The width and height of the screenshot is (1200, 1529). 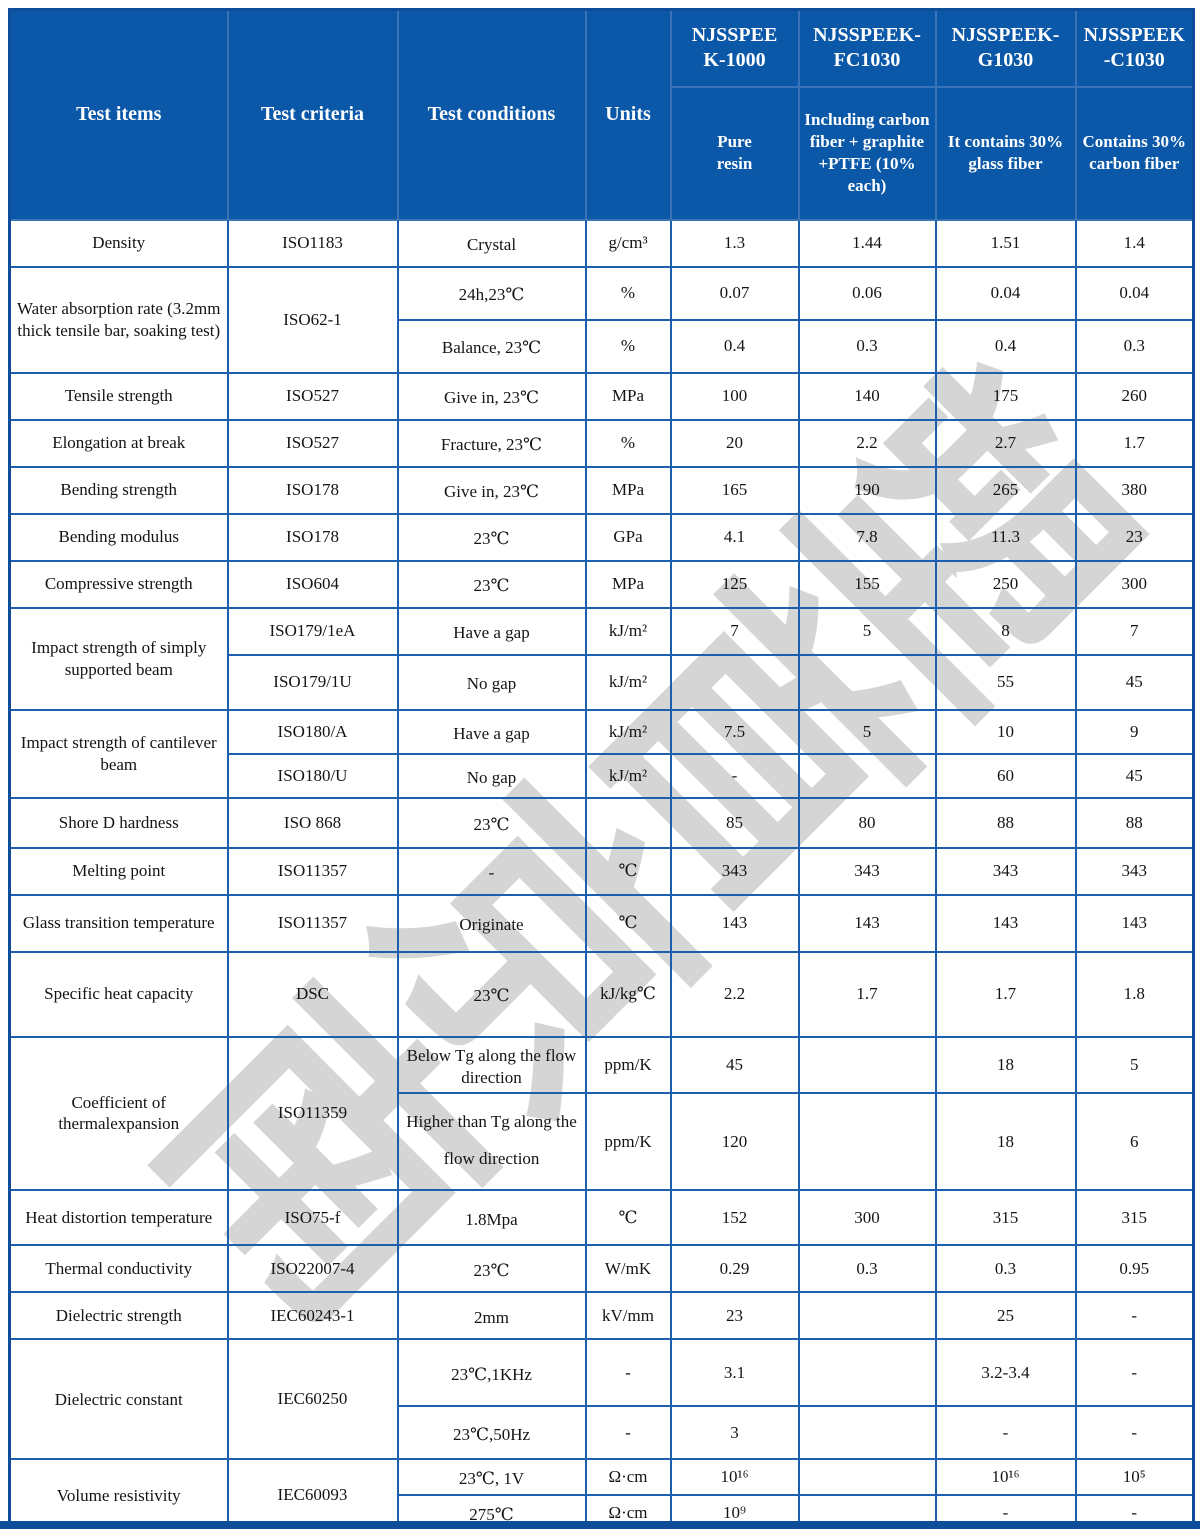 What do you see at coordinates (867, 293) in the screenshot?
I see `value-cell: 0.06` at bounding box center [867, 293].